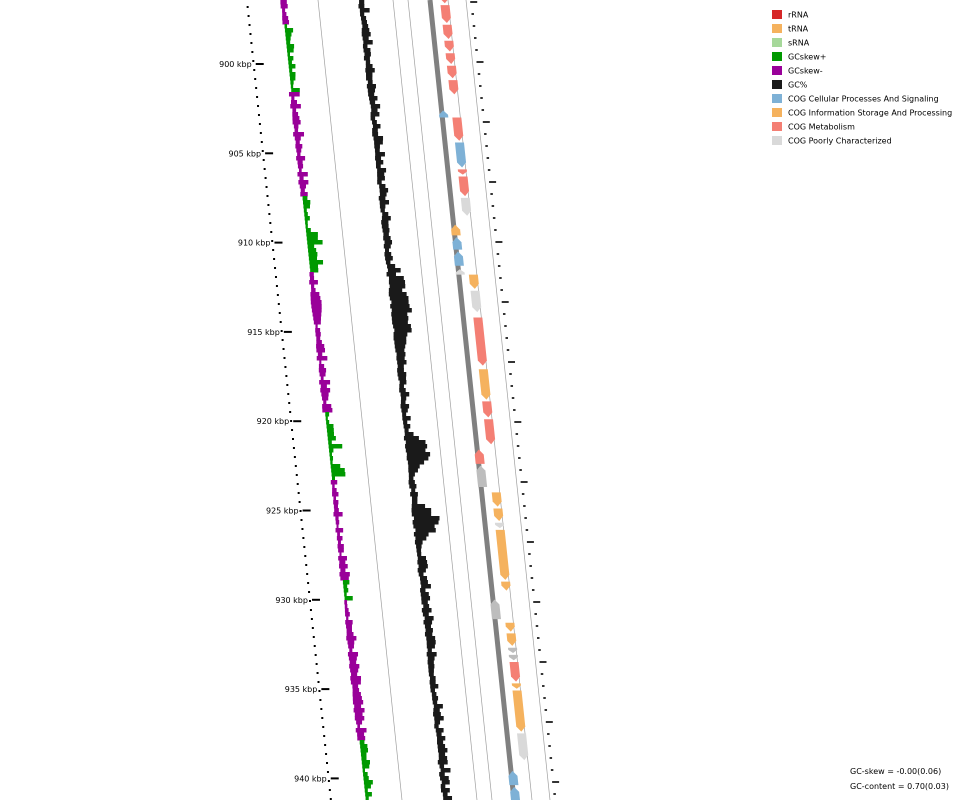 This screenshot has height=800, width=960. What do you see at coordinates (899, 786) in the screenshot?
I see `gc-content-stat: GC-content = 0.70(0.03)` at bounding box center [899, 786].